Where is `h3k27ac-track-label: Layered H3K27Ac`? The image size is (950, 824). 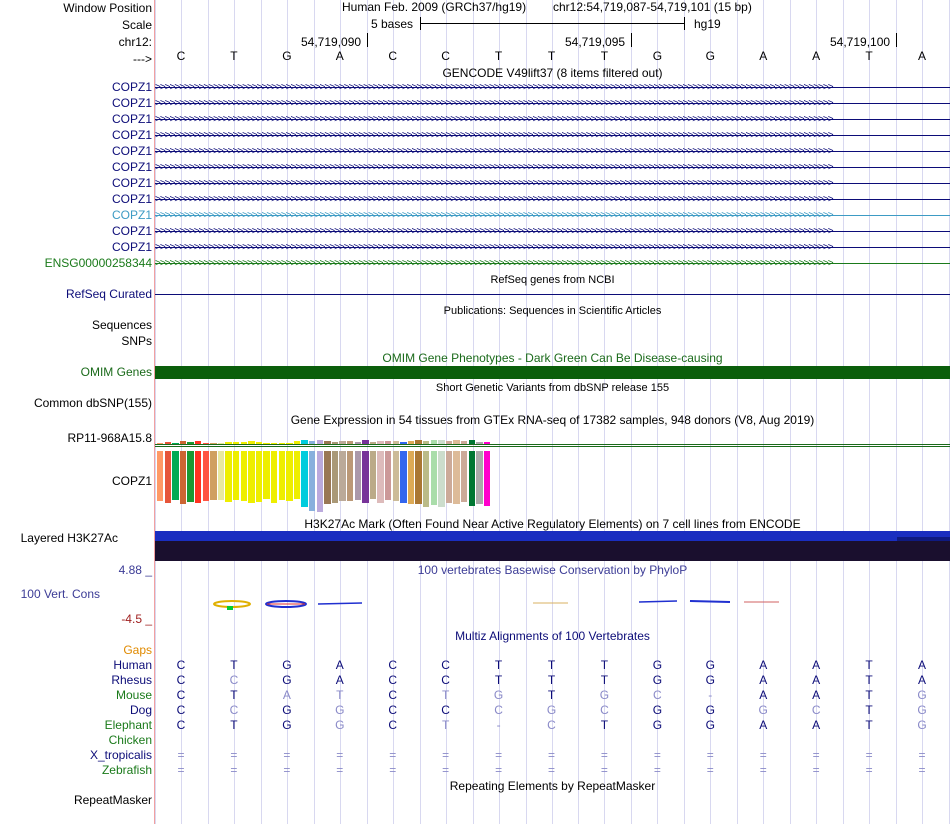
h3k27ac-track-label: Layered H3K27Ac is located at coordinates (69, 538).